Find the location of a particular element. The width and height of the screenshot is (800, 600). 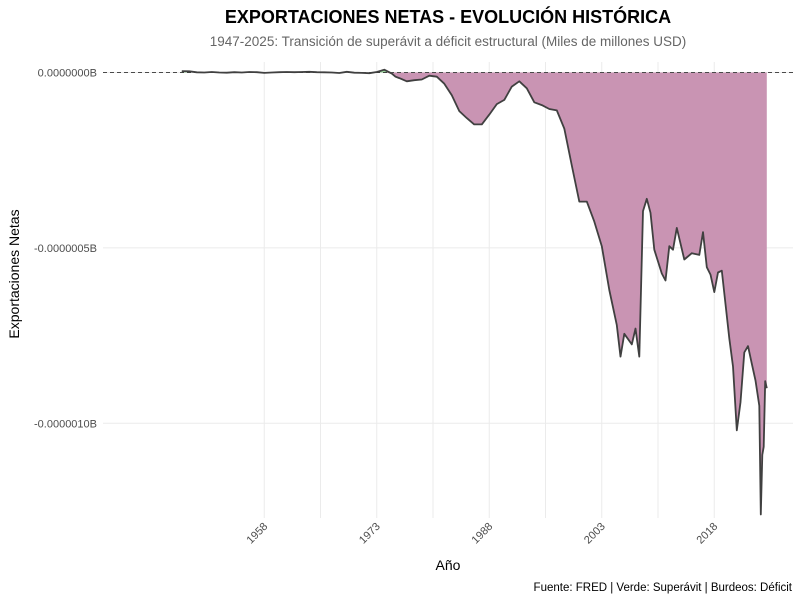

y-tick-label: 0.0000000B is located at coordinates (67, 74).